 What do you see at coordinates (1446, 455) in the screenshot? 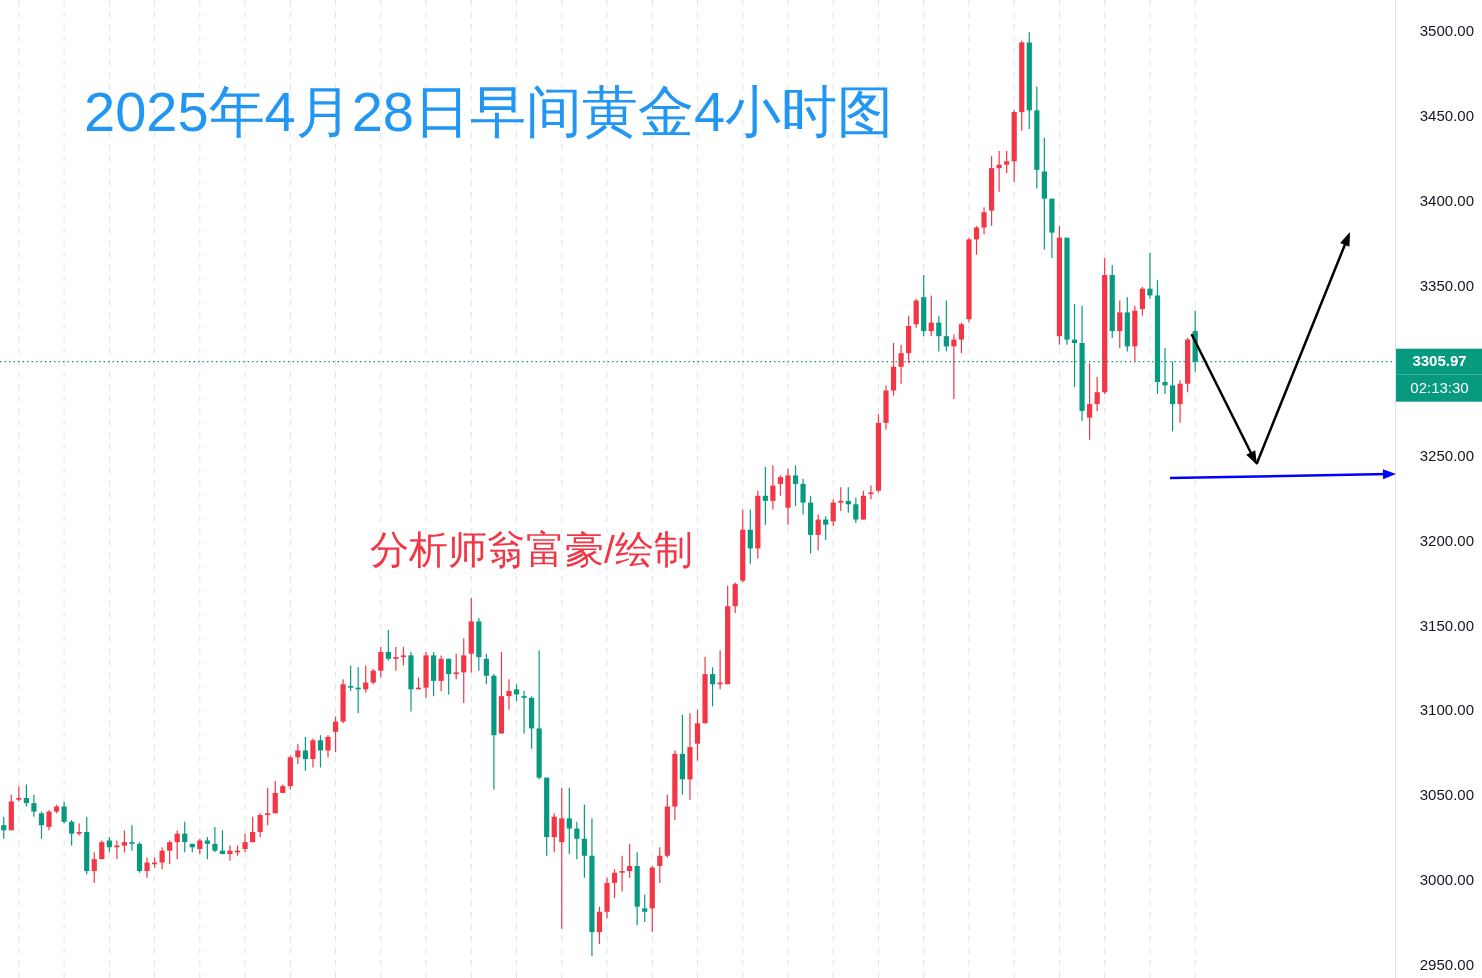
I see `y-tick-label: 3250.00` at bounding box center [1446, 455].